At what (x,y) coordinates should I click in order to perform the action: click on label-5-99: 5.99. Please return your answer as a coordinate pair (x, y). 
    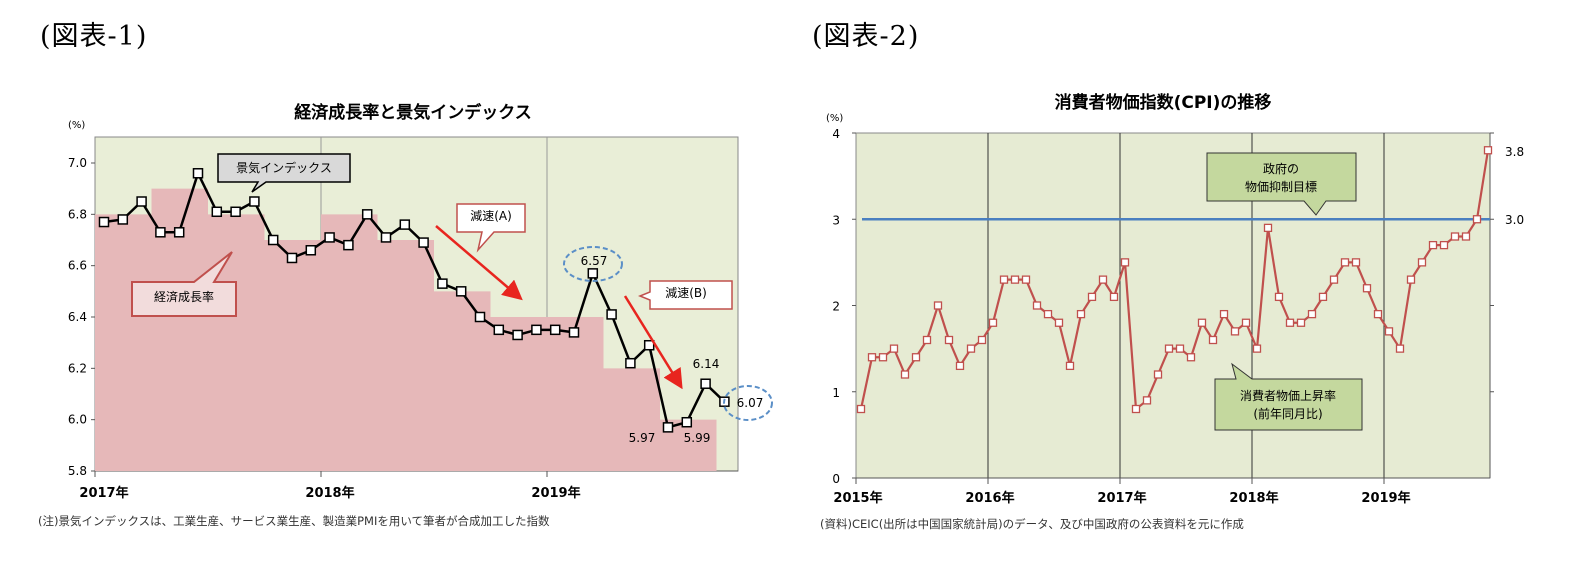
    Looking at the image, I should click on (697, 438).